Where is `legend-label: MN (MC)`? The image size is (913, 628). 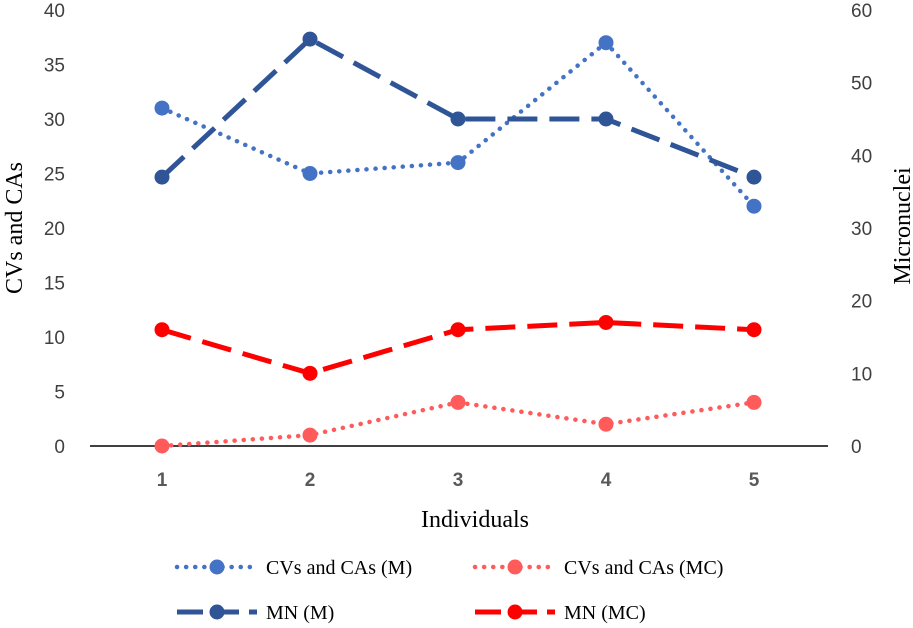 legend-label: MN (MC) is located at coordinates (605, 613).